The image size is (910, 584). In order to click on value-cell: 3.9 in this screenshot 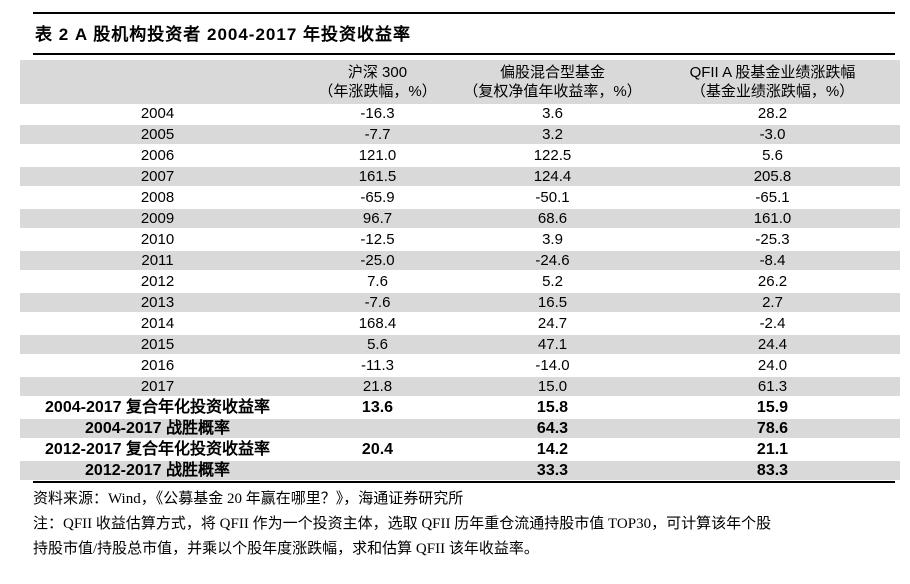, I will do `click(552, 239)`.